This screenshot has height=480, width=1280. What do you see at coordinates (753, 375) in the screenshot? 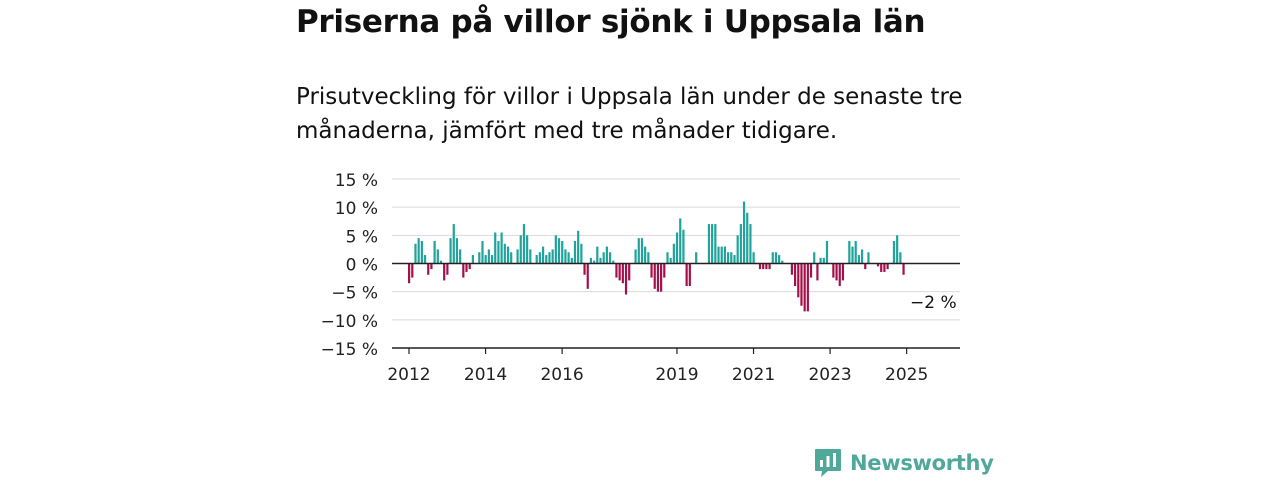
I see `x-tick-label: 2021` at bounding box center [753, 375].